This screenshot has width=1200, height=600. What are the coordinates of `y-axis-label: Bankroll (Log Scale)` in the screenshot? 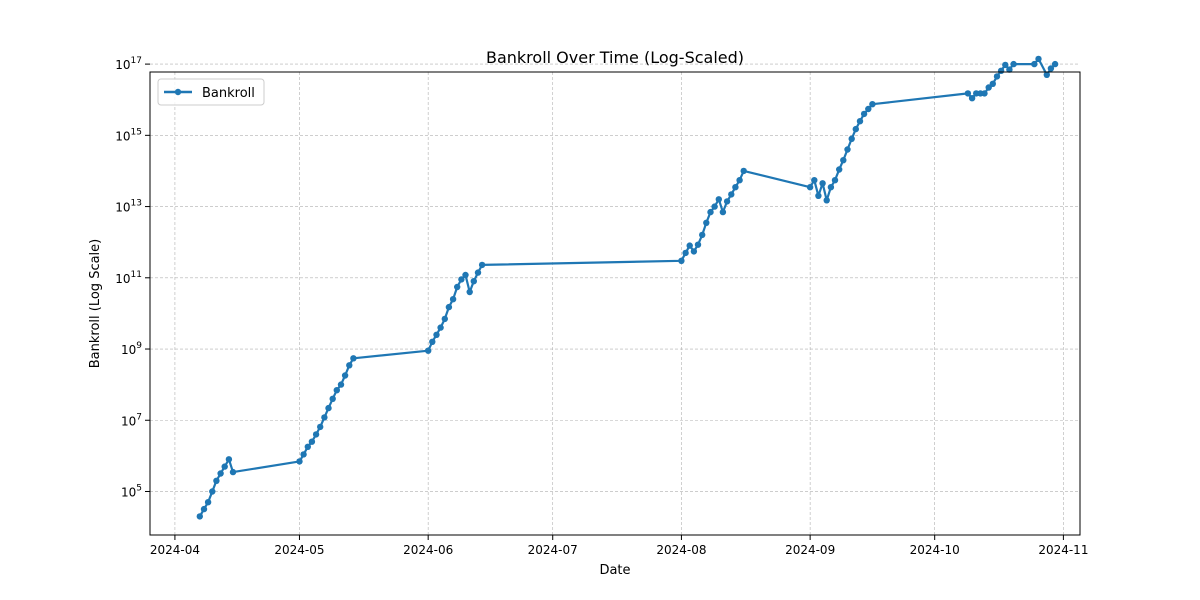 It's located at (95, 304).